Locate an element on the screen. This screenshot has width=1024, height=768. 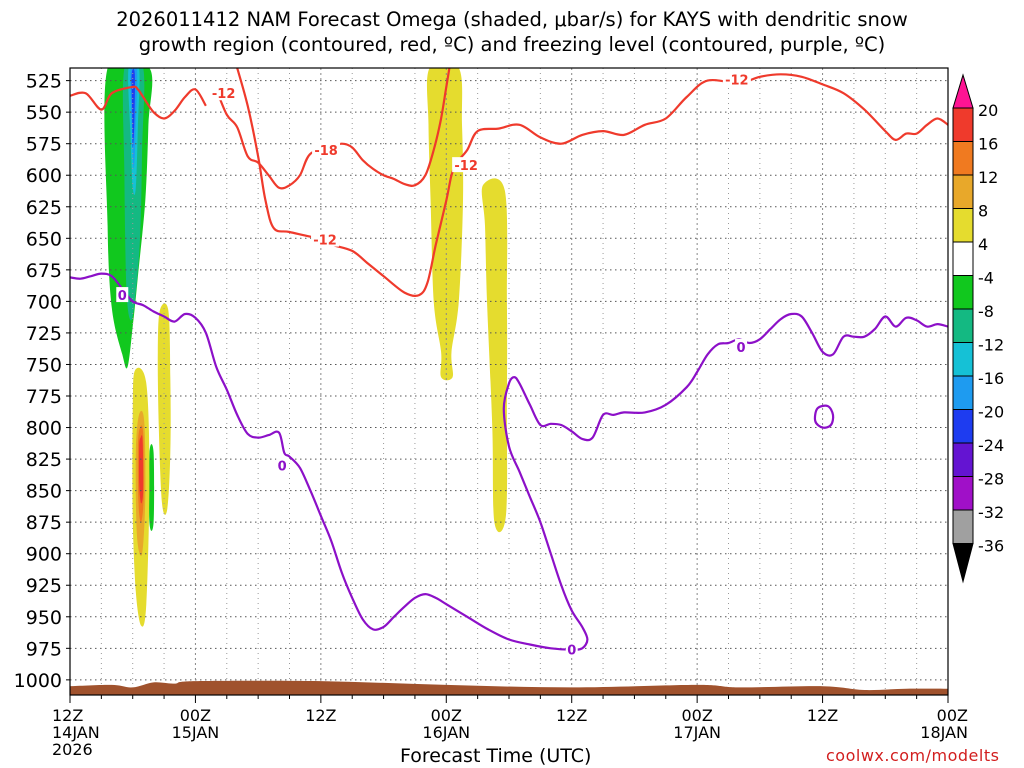
y-tick-label-725: 725 is located at coordinates (44, 334).